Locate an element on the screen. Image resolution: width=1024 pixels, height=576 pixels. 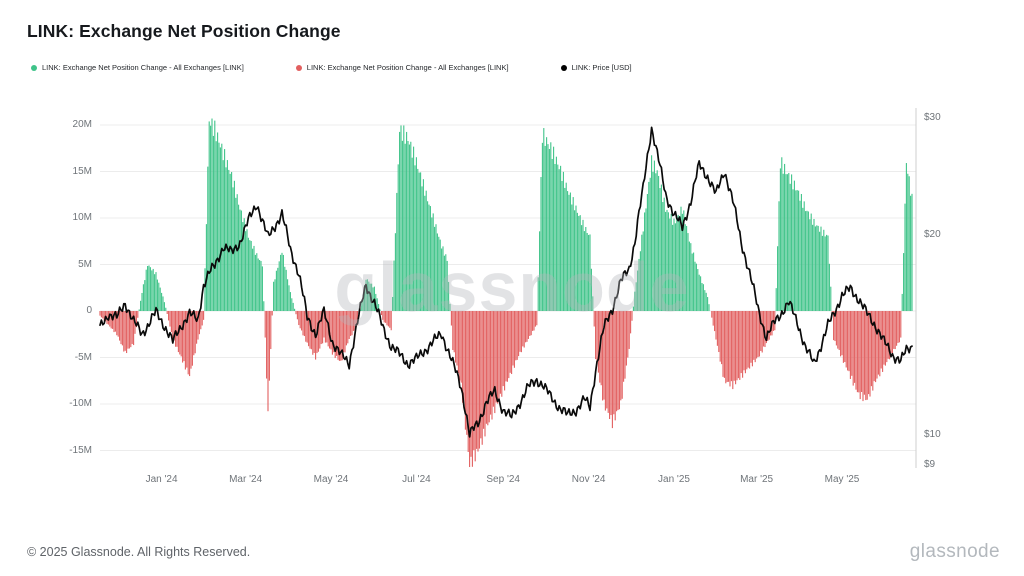
x-axis-tick: Nov '24 is located at coordinates (588, 479).